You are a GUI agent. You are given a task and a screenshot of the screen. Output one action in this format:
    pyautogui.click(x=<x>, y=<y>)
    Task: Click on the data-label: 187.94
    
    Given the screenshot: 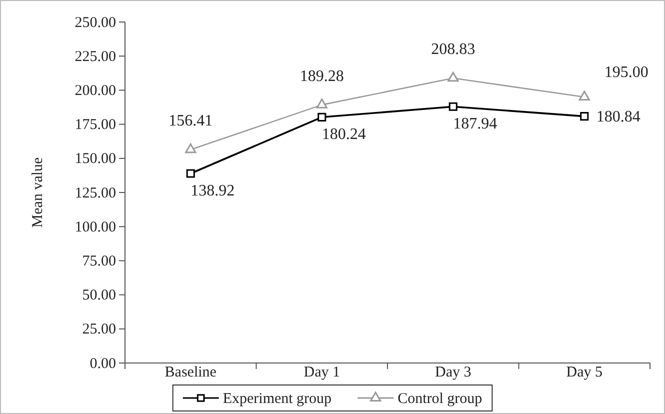 What is the action you would take?
    pyautogui.click(x=475, y=124)
    